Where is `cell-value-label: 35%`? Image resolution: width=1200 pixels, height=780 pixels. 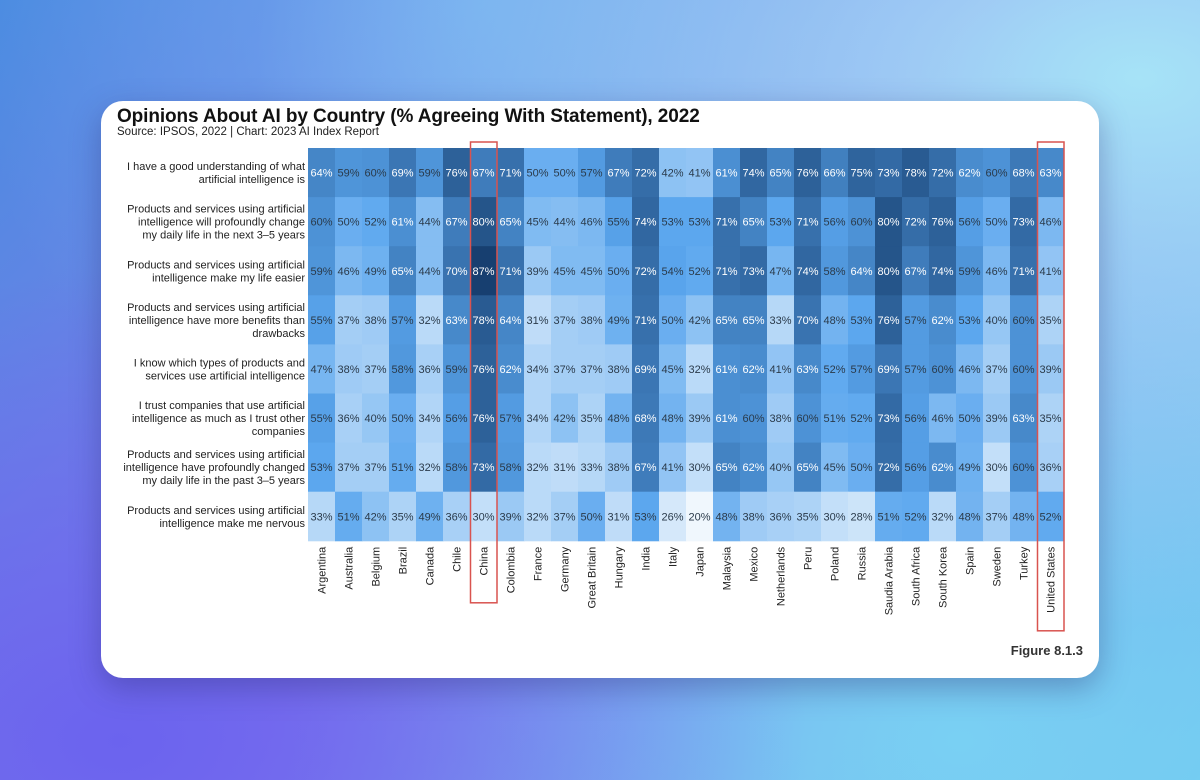 cell-value-label: 35% is located at coordinates (591, 419).